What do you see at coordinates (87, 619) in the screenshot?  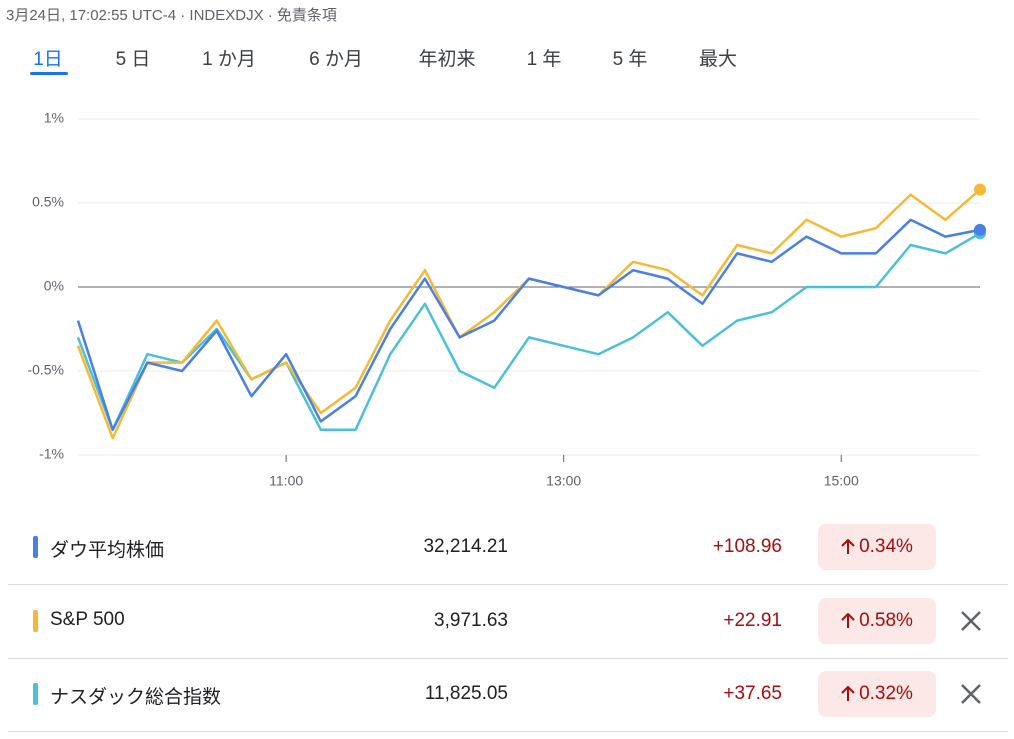 I see `series-name: S&P 500` at bounding box center [87, 619].